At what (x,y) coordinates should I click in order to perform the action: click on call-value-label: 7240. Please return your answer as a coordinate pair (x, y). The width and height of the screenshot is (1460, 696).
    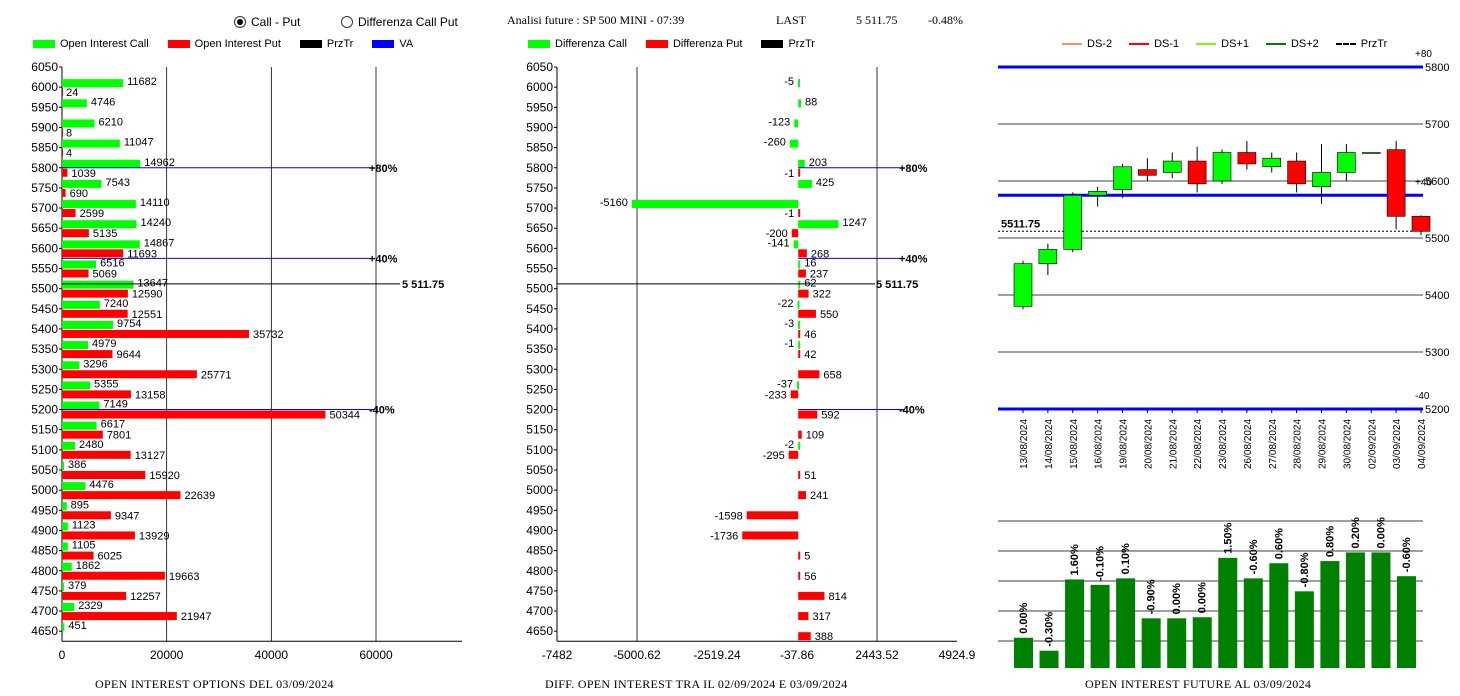
    Looking at the image, I should click on (116, 304).